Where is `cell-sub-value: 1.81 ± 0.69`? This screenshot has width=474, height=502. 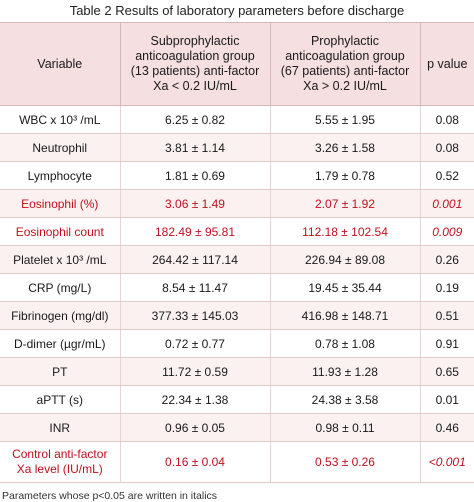 cell-sub-value: 1.81 ± 0.69 is located at coordinates (194, 175).